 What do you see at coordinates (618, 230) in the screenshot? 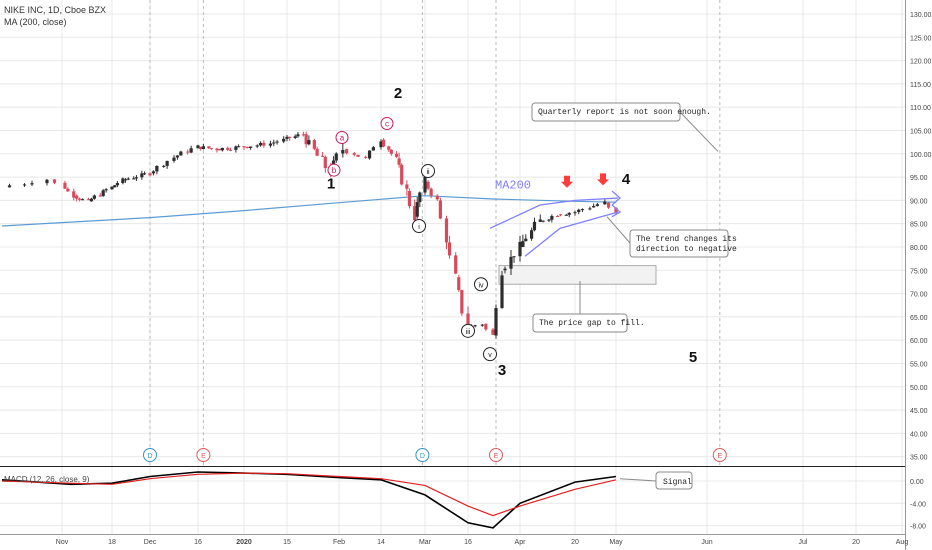
I see `callout-pointer` at bounding box center [618, 230].